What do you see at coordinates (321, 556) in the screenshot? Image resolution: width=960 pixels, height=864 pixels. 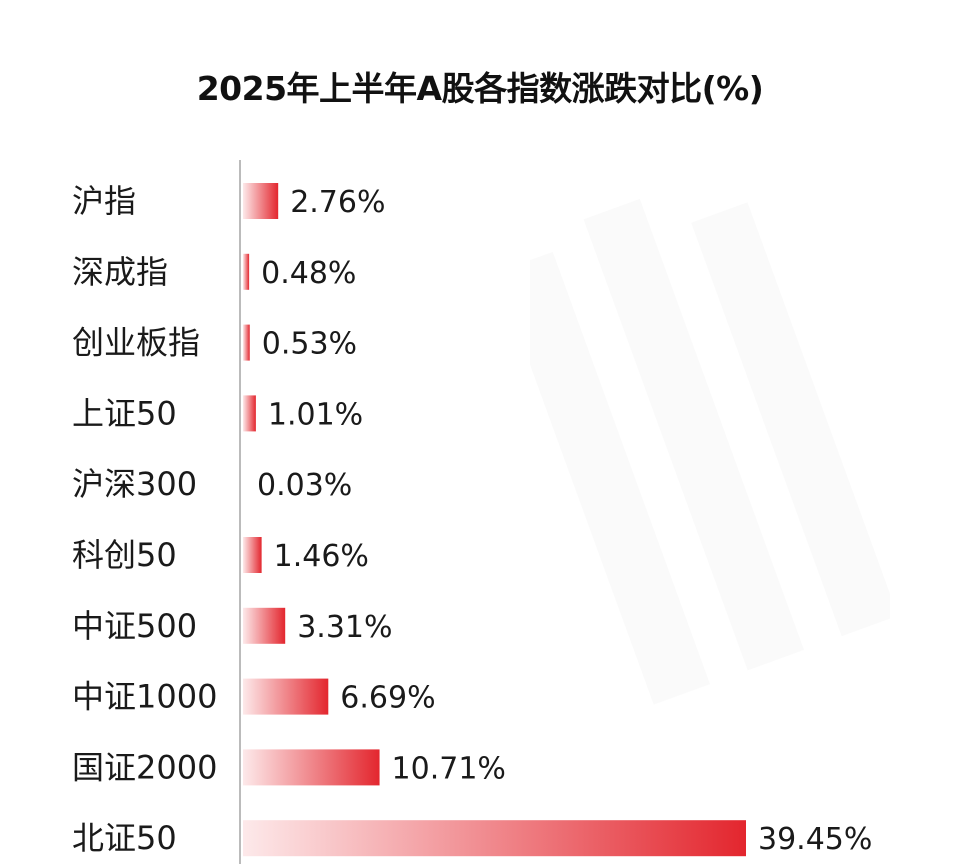 I see `value-label: 1.46%` at bounding box center [321, 556].